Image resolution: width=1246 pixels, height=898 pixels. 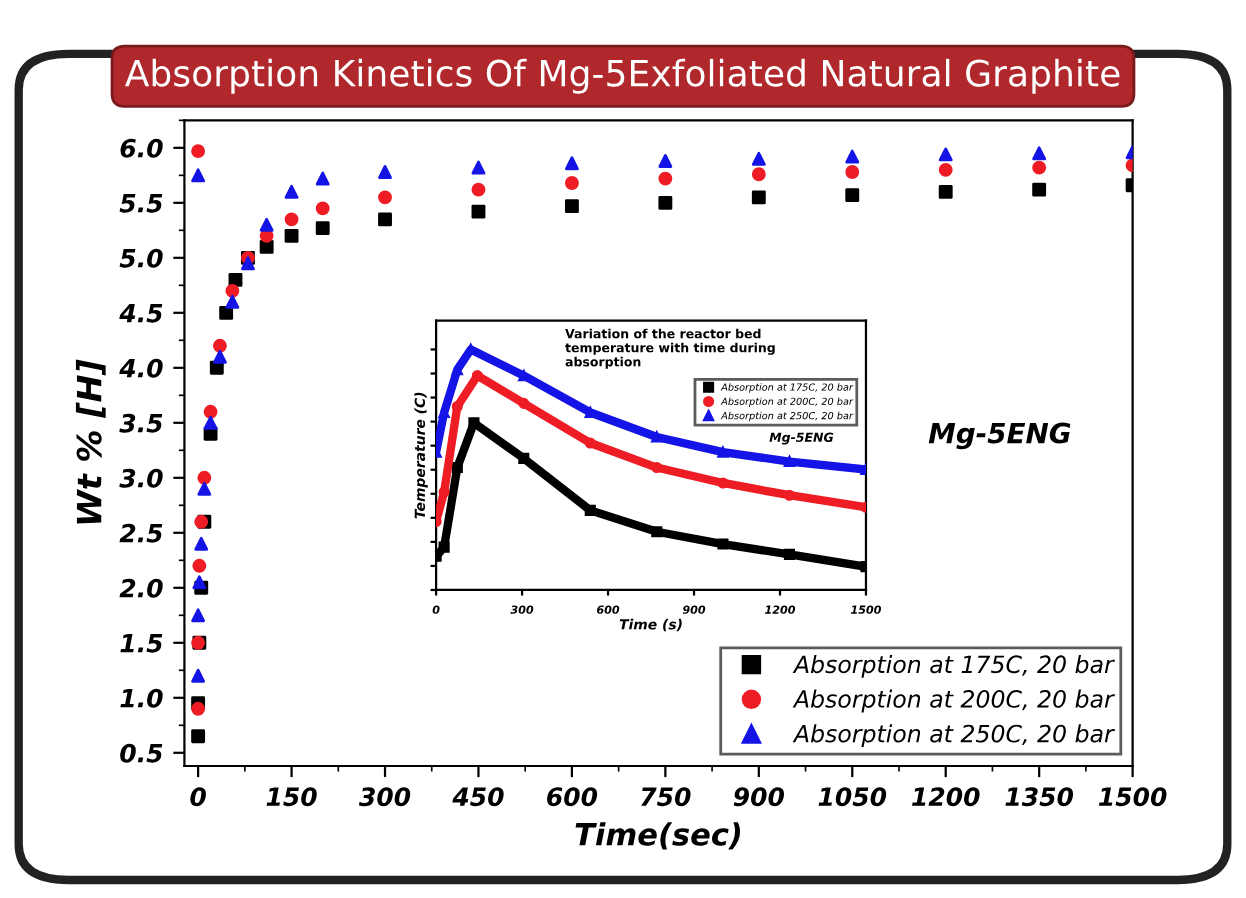 What do you see at coordinates (141, 533) in the screenshot?
I see `y-tick-label: 2.5` at bounding box center [141, 533].